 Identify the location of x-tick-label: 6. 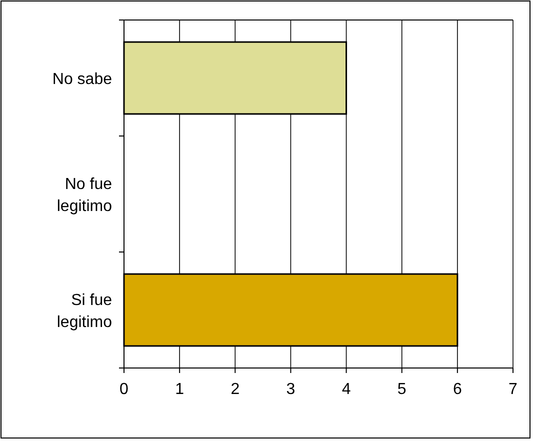
(457, 389).